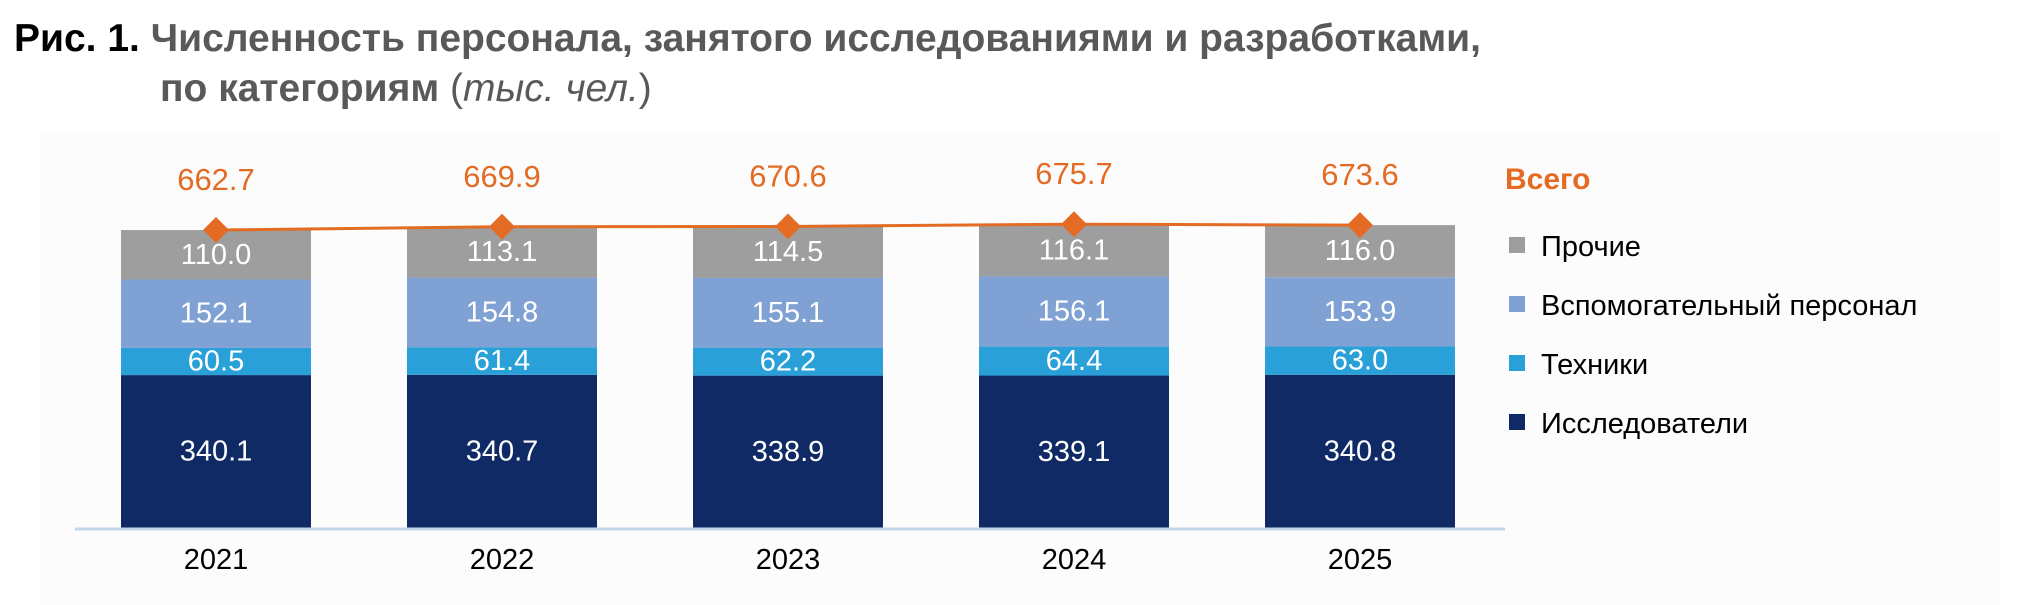  I want to click on data-label-series-1-2021: 60.5, so click(216, 361).